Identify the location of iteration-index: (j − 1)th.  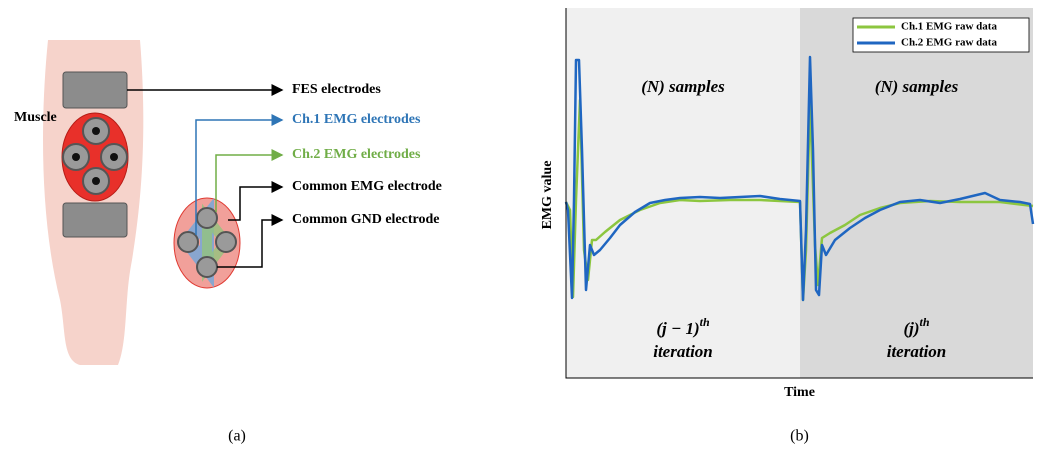
(683, 326).